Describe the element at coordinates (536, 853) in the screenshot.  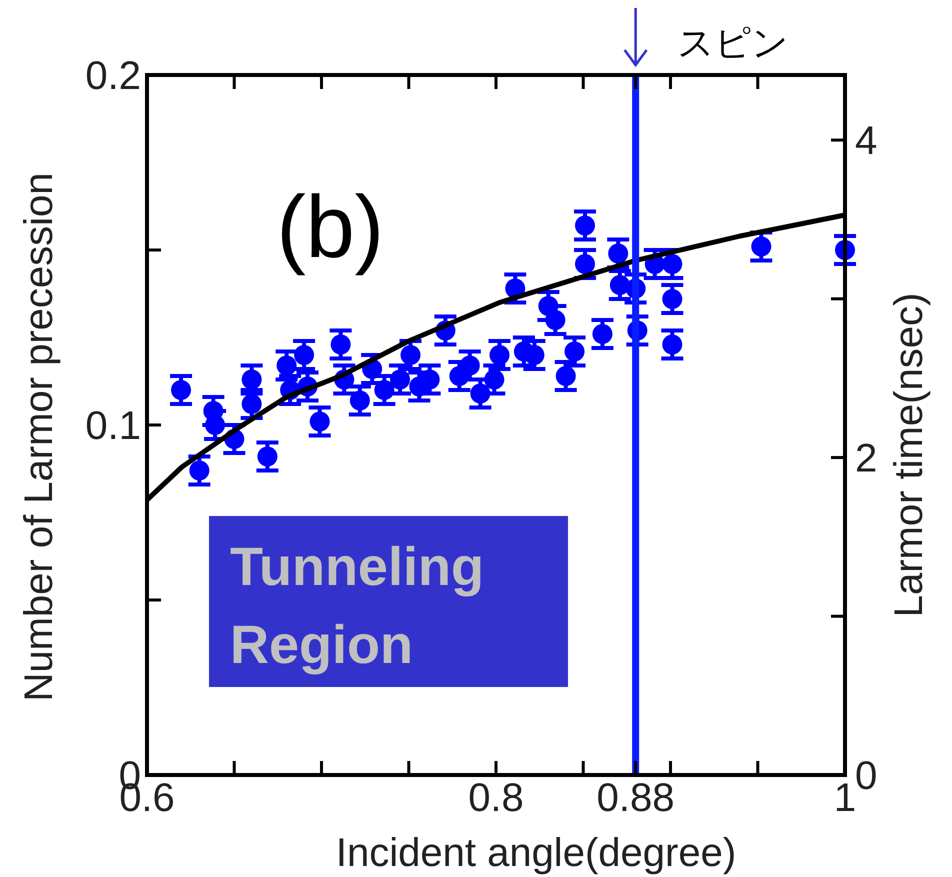
I see `x-axis-title: Incident angle(degree)` at that location.